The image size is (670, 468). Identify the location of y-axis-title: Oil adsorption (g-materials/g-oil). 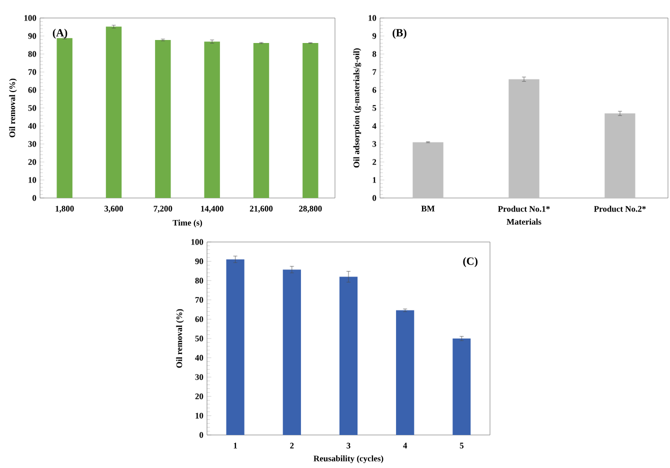
(357, 108).